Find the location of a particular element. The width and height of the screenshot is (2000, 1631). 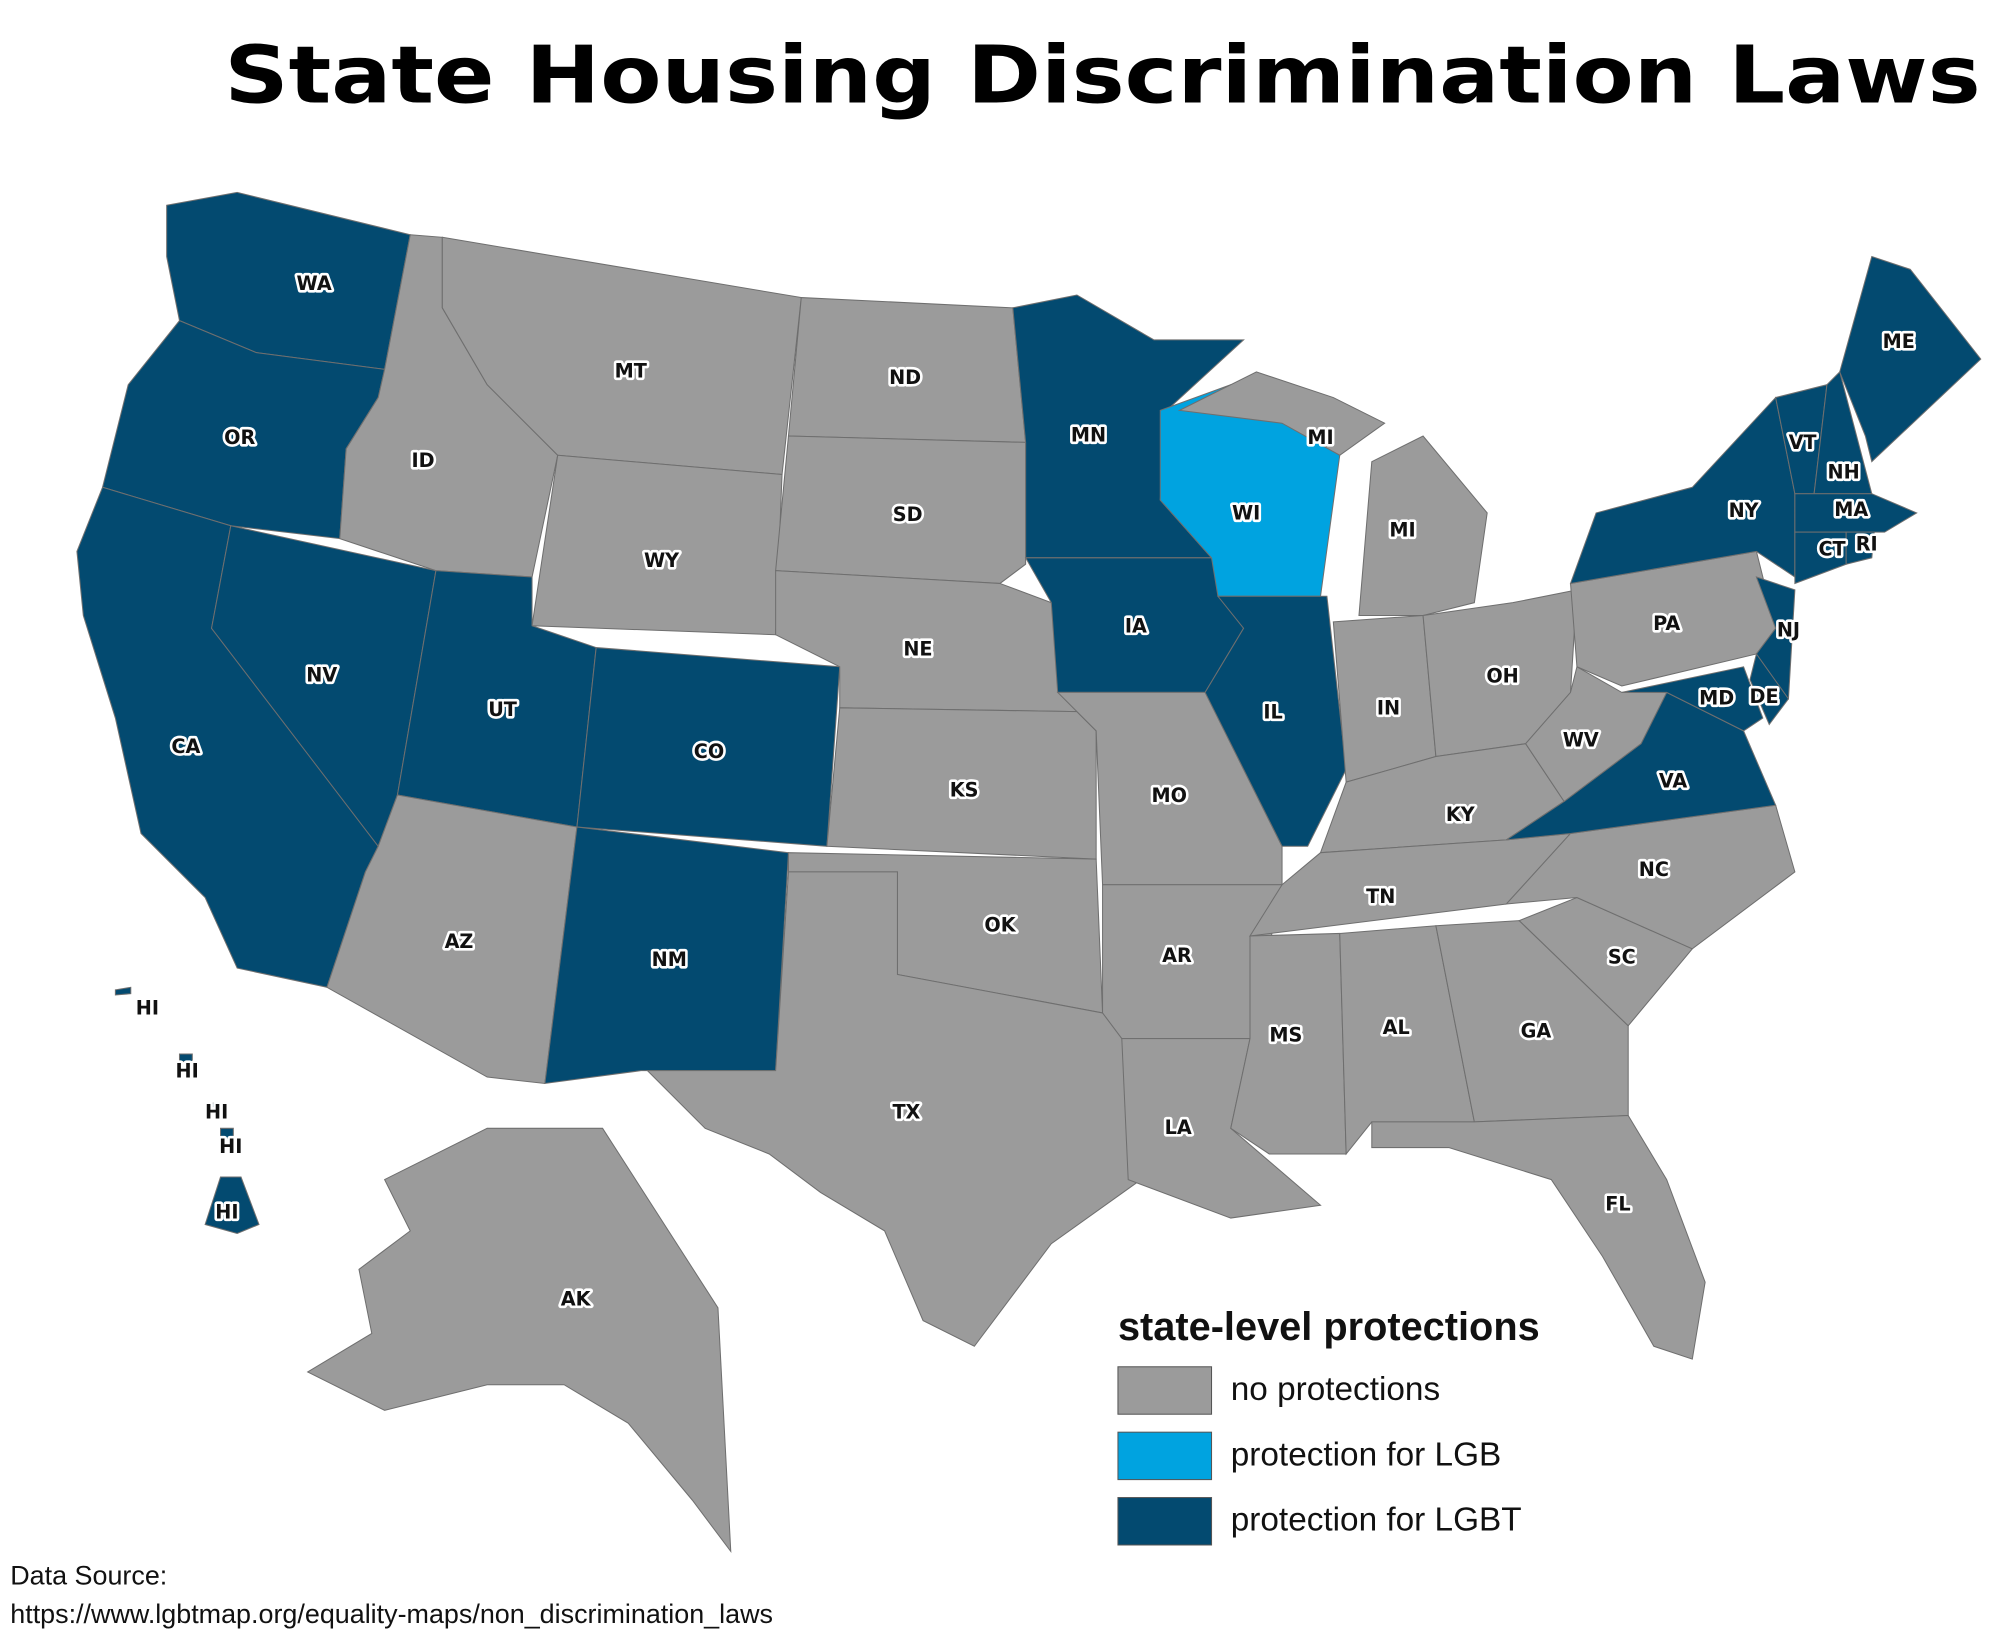

state-label: OH is located at coordinates (1502, 676).